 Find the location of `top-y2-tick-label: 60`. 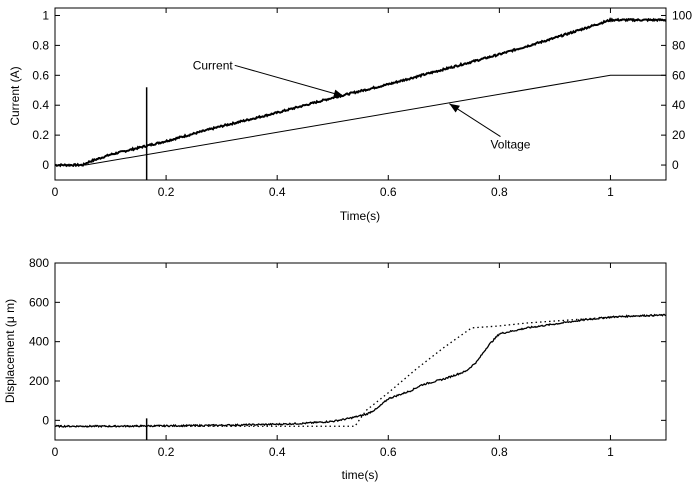

top-y2-tick-label: 60 is located at coordinates (679, 75).